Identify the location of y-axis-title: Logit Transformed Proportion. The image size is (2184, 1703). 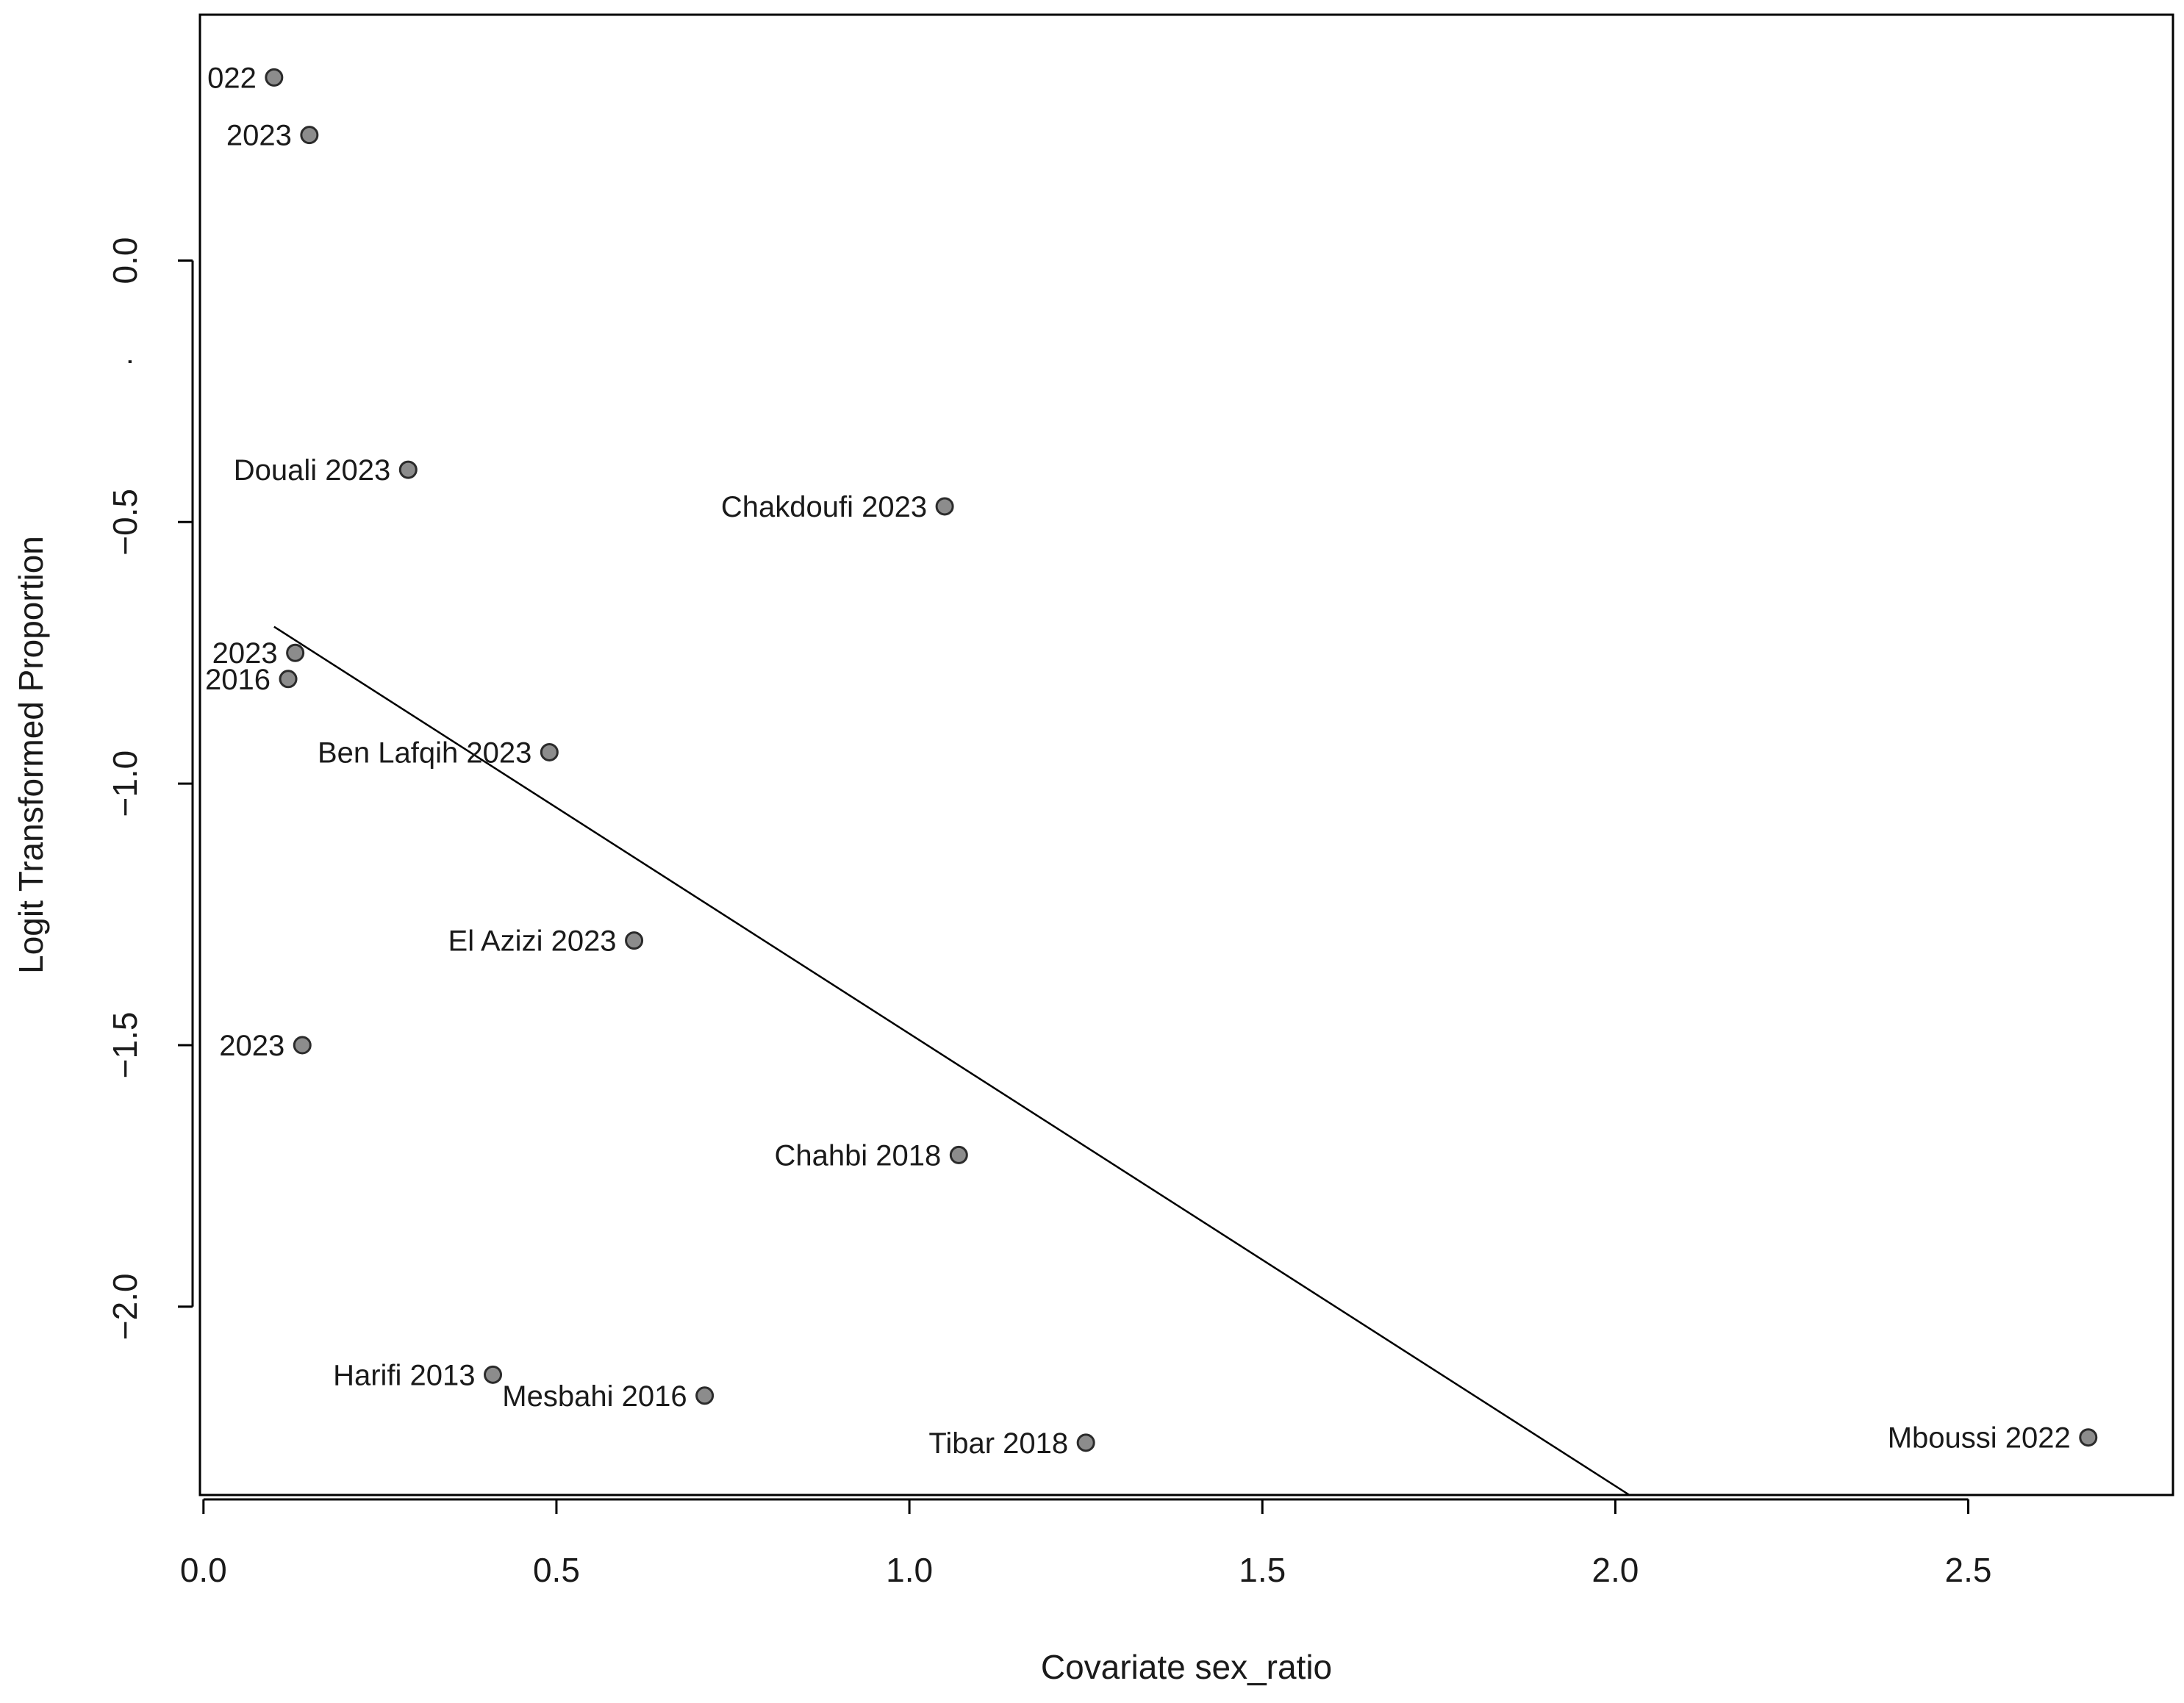
(31, 755).